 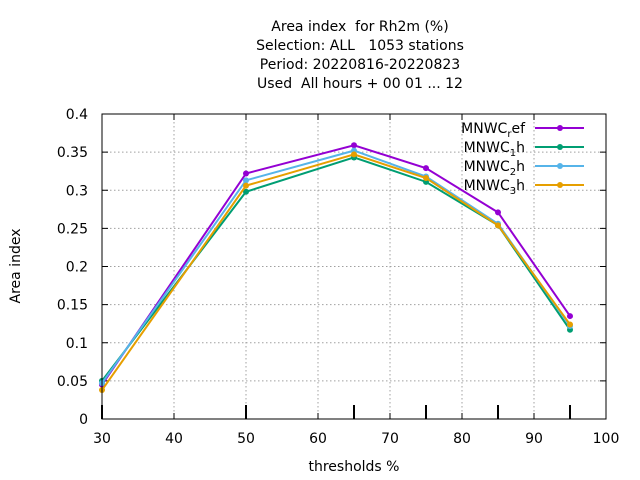 I want to click on legend-item: MNWC1h, so click(x=524, y=149).